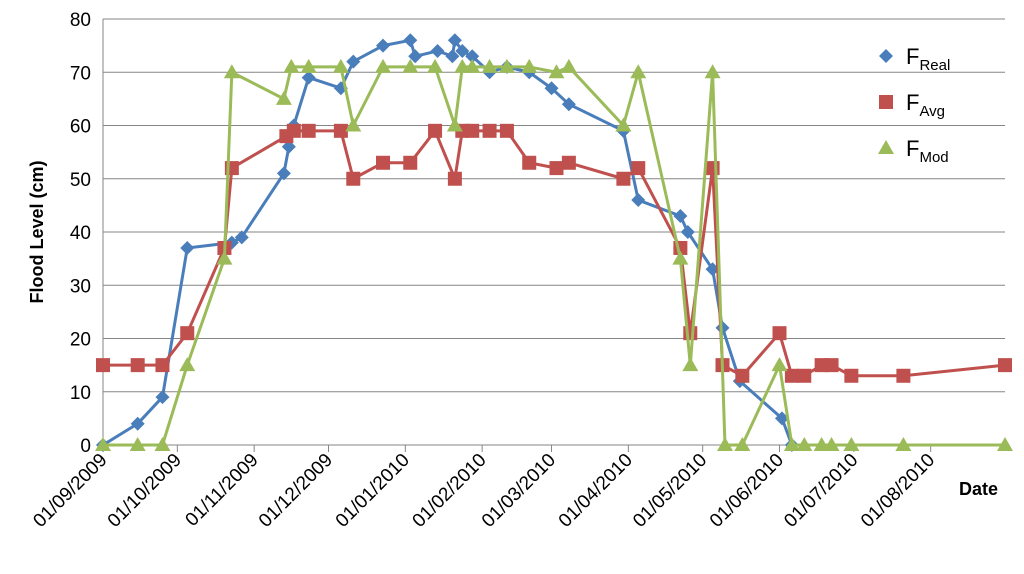 This screenshot has width=1024, height=574. What do you see at coordinates (80, 286) in the screenshot?
I see `y-tick-label: 30` at bounding box center [80, 286].